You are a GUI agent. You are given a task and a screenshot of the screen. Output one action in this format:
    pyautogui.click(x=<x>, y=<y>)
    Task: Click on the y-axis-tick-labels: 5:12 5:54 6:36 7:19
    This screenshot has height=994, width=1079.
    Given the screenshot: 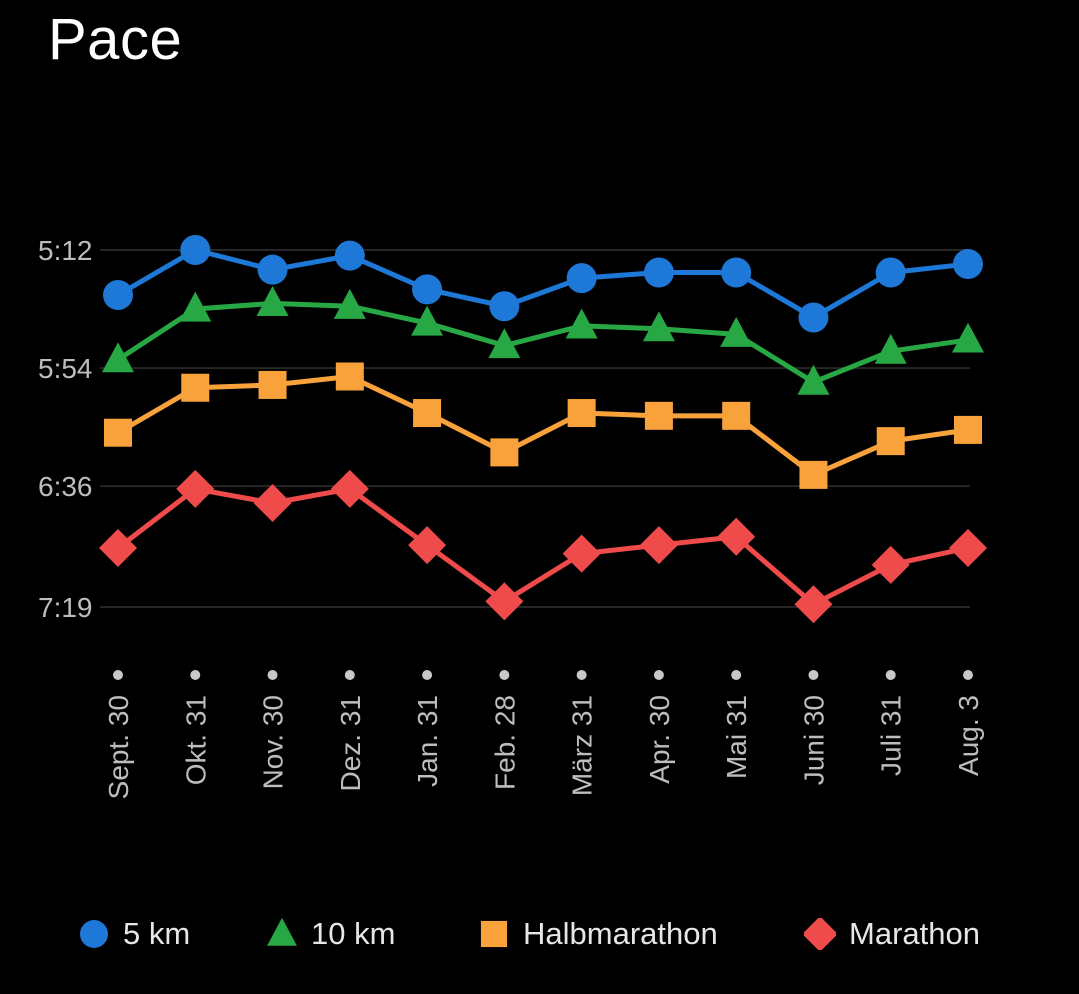 What is the action you would take?
    pyautogui.click(x=65, y=429)
    